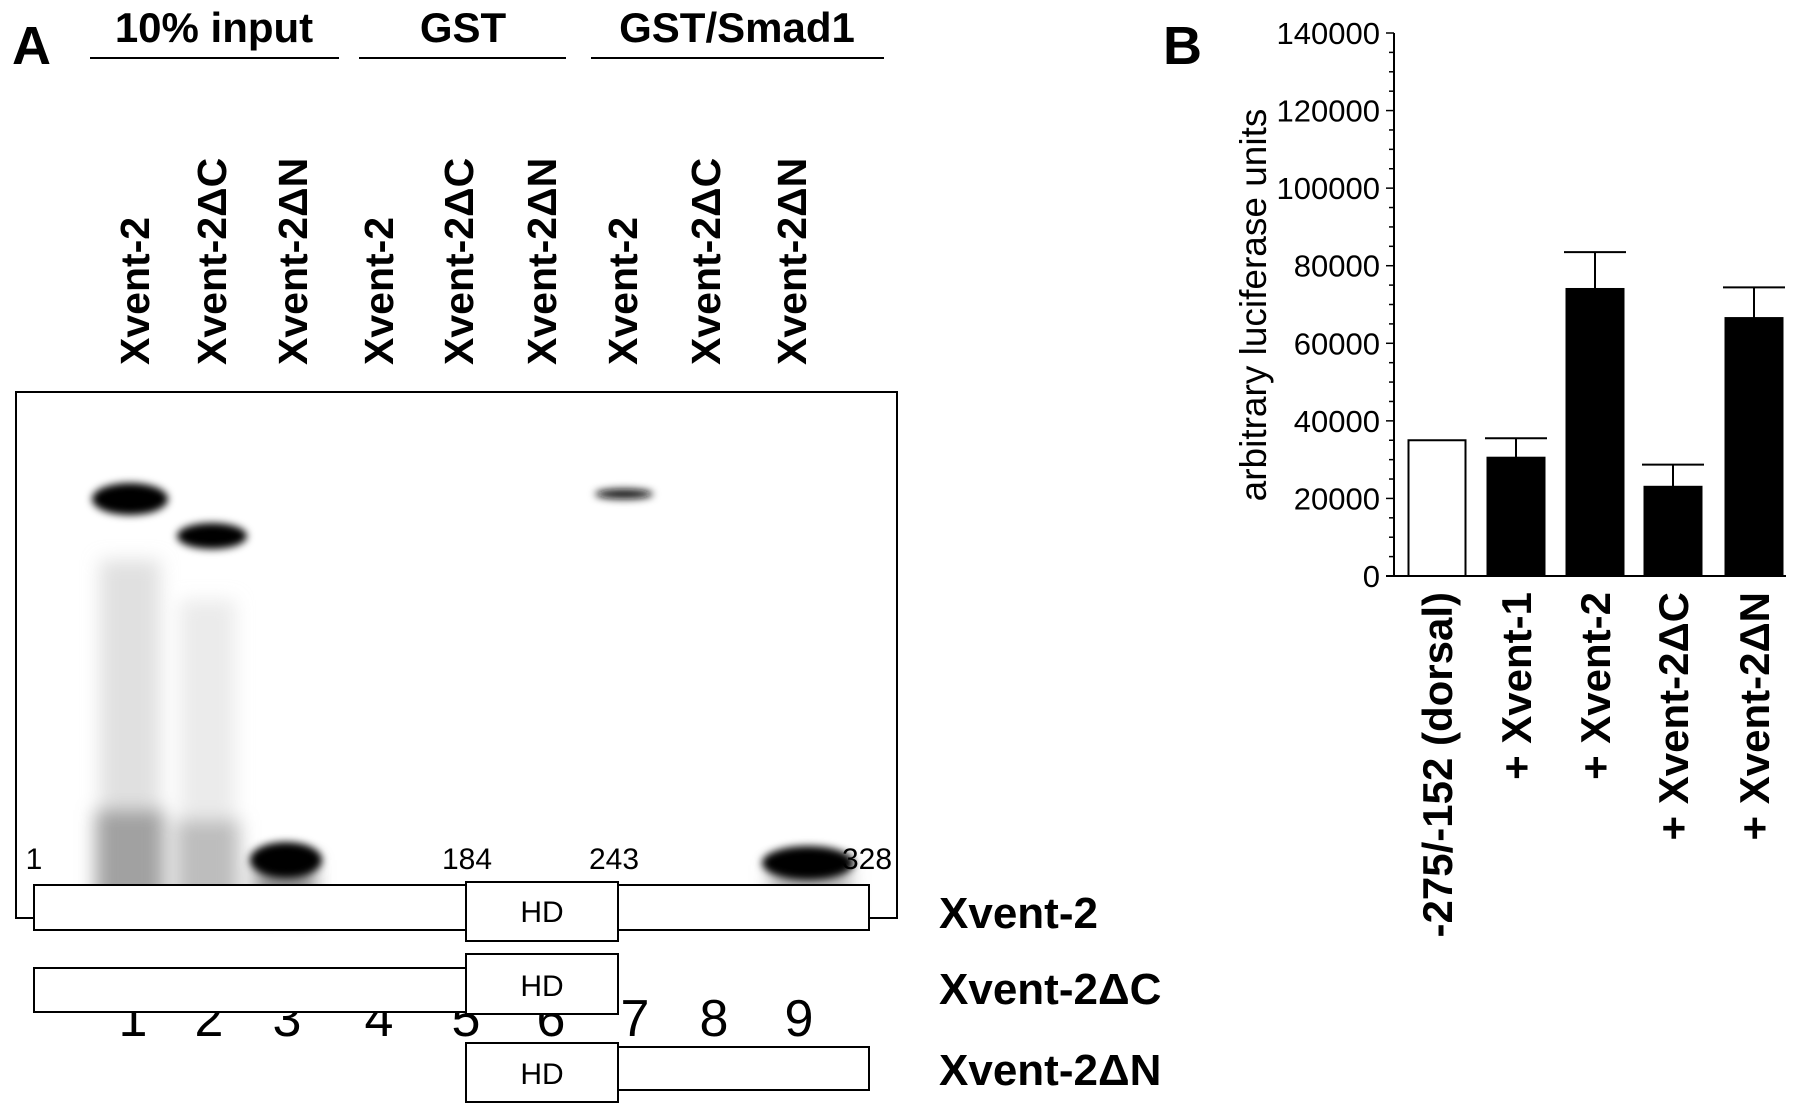 The width and height of the screenshot is (1800, 1112). Describe the element at coordinates (1437, 764) in the screenshot. I see `x-category-label: -275/-152 (dorsal)` at that location.